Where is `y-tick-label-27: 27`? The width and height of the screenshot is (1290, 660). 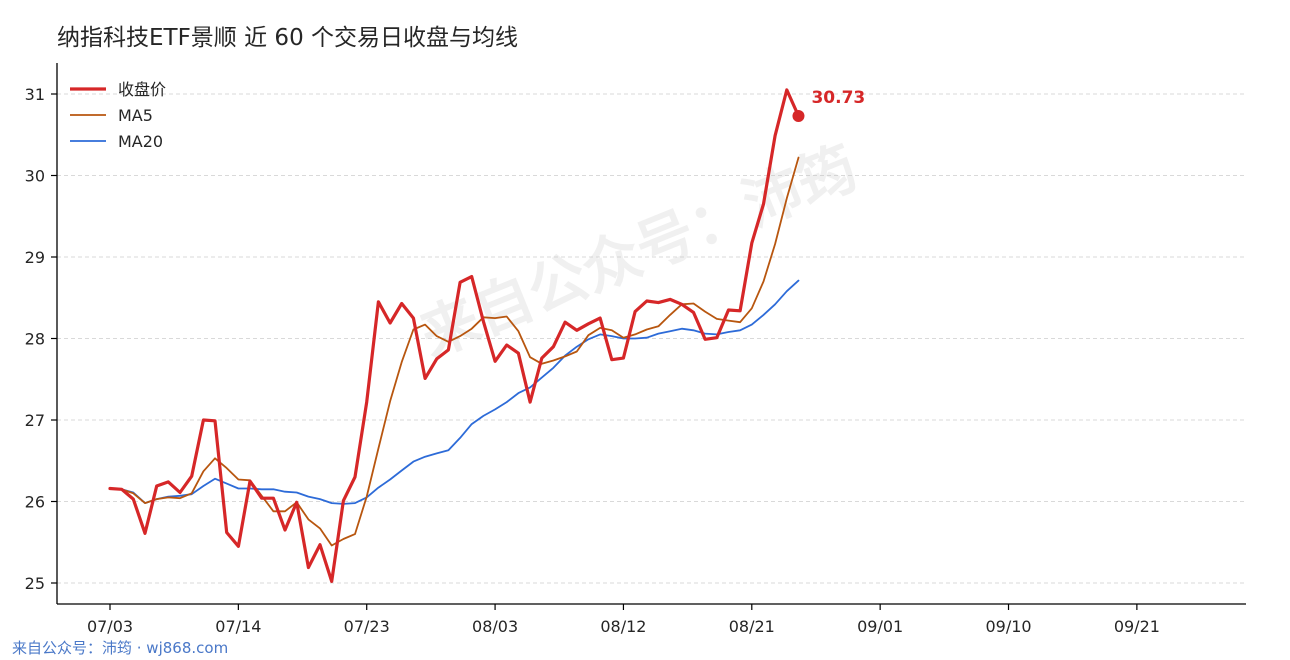 y-tick-label-27: 27 is located at coordinates (35, 420).